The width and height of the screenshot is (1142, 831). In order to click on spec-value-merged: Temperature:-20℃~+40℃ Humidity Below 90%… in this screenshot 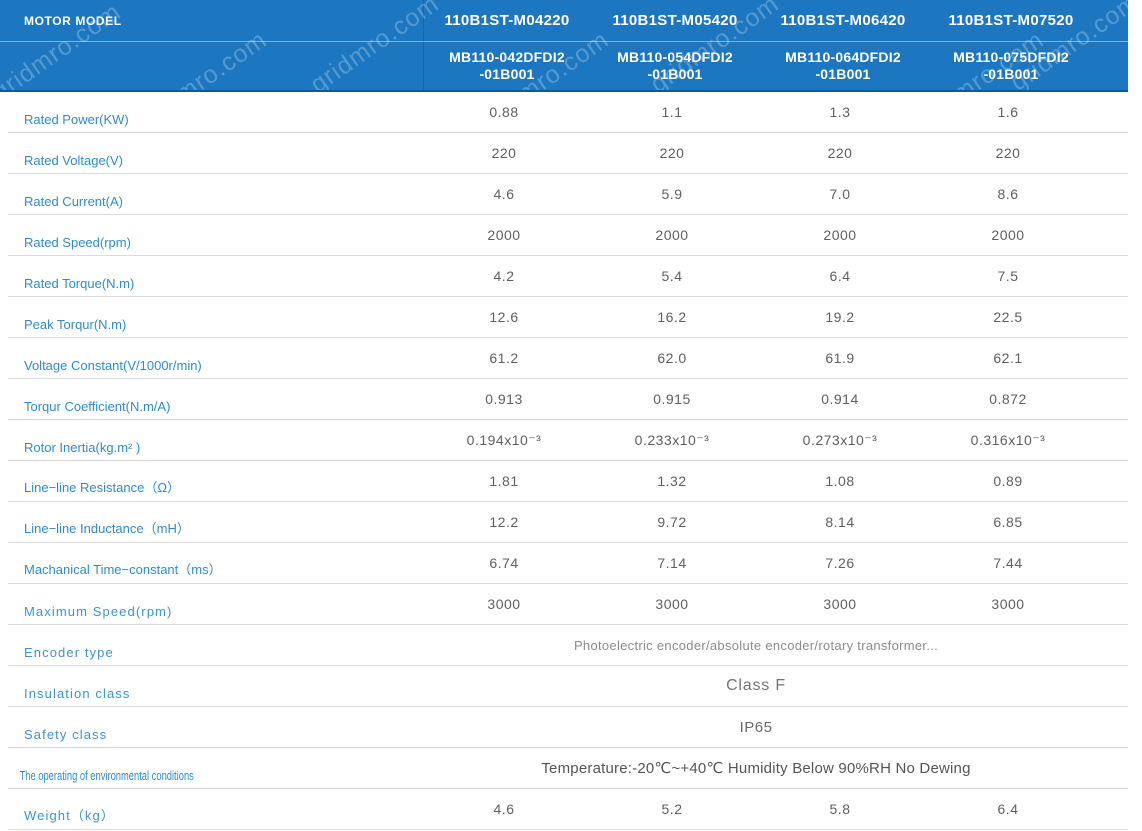, I will do `click(756, 768)`.